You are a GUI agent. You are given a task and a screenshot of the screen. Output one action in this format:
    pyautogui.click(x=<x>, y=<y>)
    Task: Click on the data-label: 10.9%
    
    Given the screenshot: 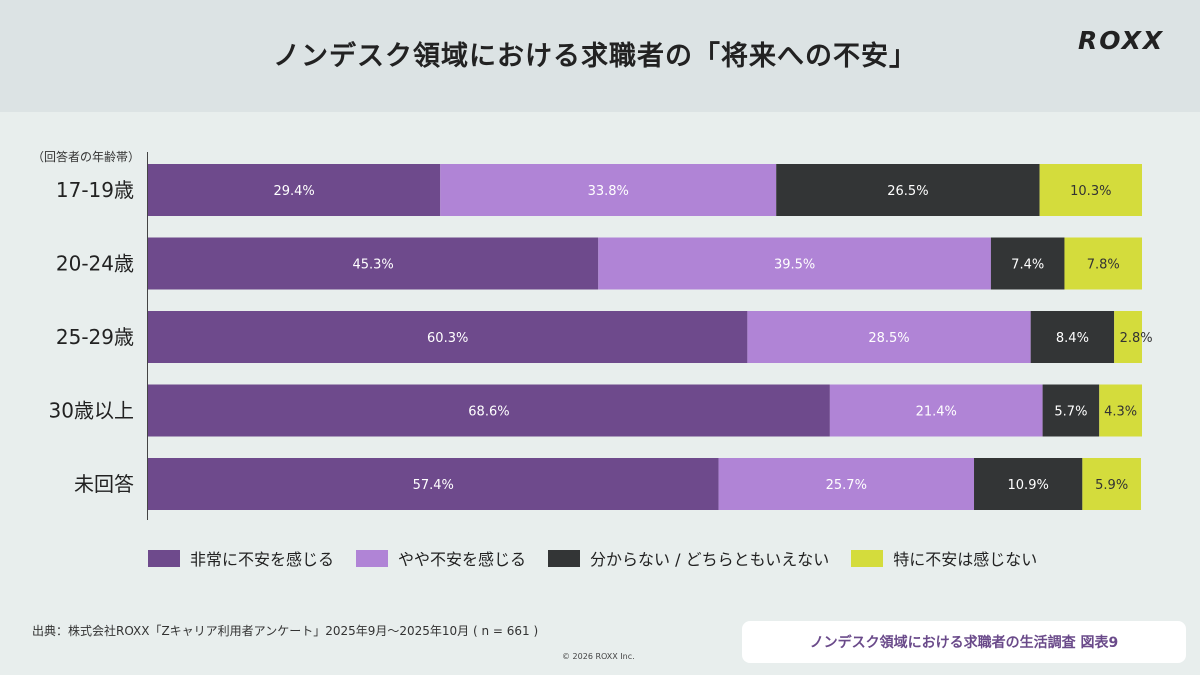 What is the action you would take?
    pyautogui.click(x=1028, y=485)
    